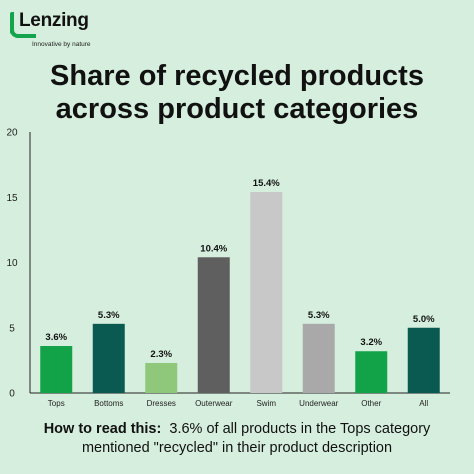 The height and width of the screenshot is (474, 474). Describe the element at coordinates (371, 342) in the screenshot. I see `data-label: 3.2%` at that location.